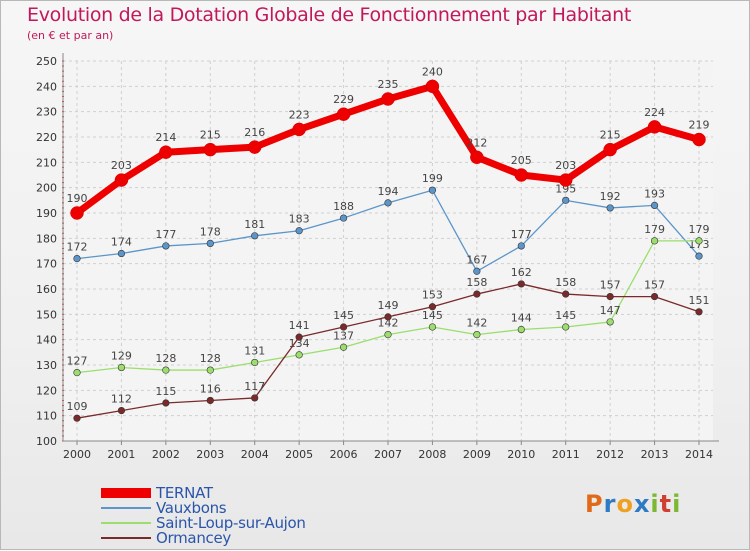 The height and width of the screenshot is (551, 750). I want to click on data-label: 240, so click(432, 71).